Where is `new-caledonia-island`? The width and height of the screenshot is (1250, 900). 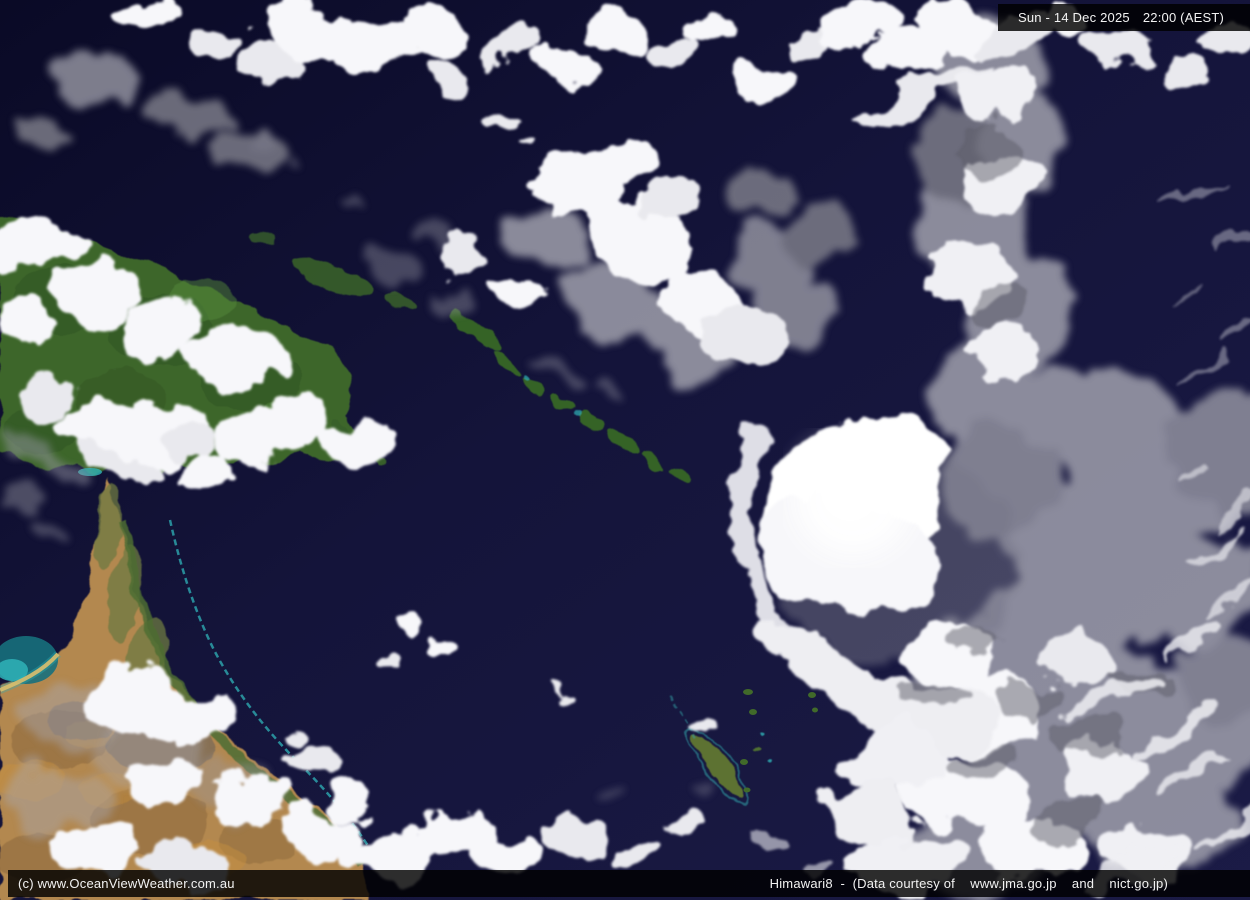 new-caledonia-island is located at coordinates (721, 751).